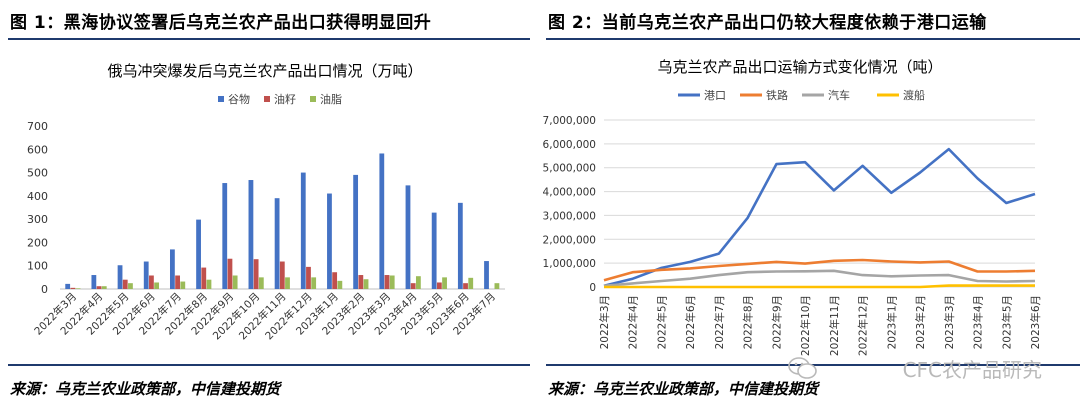 This screenshot has width=1080, height=416. What do you see at coordinates (834, 325) in the screenshot?
I see `x-tick-label: 2022年11月` at bounding box center [834, 325].